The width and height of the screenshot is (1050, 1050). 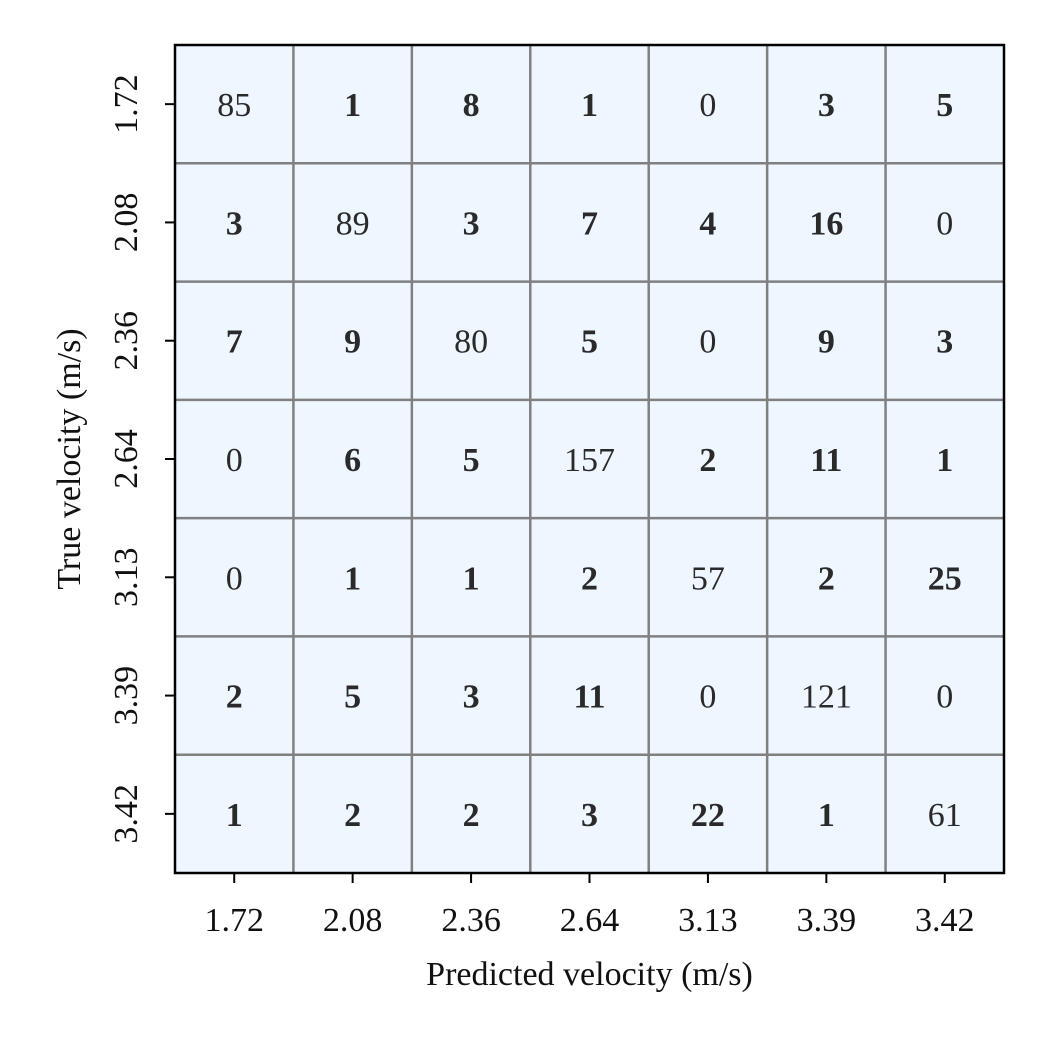 What do you see at coordinates (708, 920) in the screenshot?
I see `x-tick-label: 3.13` at bounding box center [708, 920].